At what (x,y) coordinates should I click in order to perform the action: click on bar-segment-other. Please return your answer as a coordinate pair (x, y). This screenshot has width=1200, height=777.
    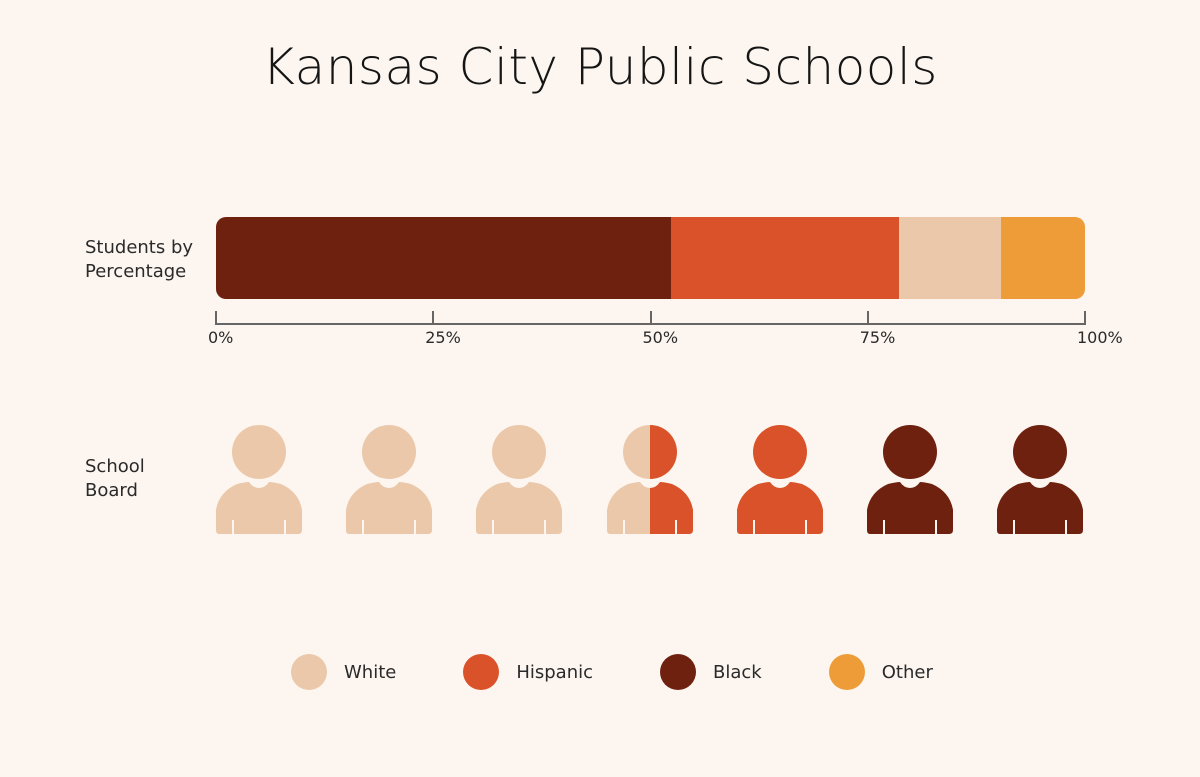
    Looking at the image, I should click on (1042, 258).